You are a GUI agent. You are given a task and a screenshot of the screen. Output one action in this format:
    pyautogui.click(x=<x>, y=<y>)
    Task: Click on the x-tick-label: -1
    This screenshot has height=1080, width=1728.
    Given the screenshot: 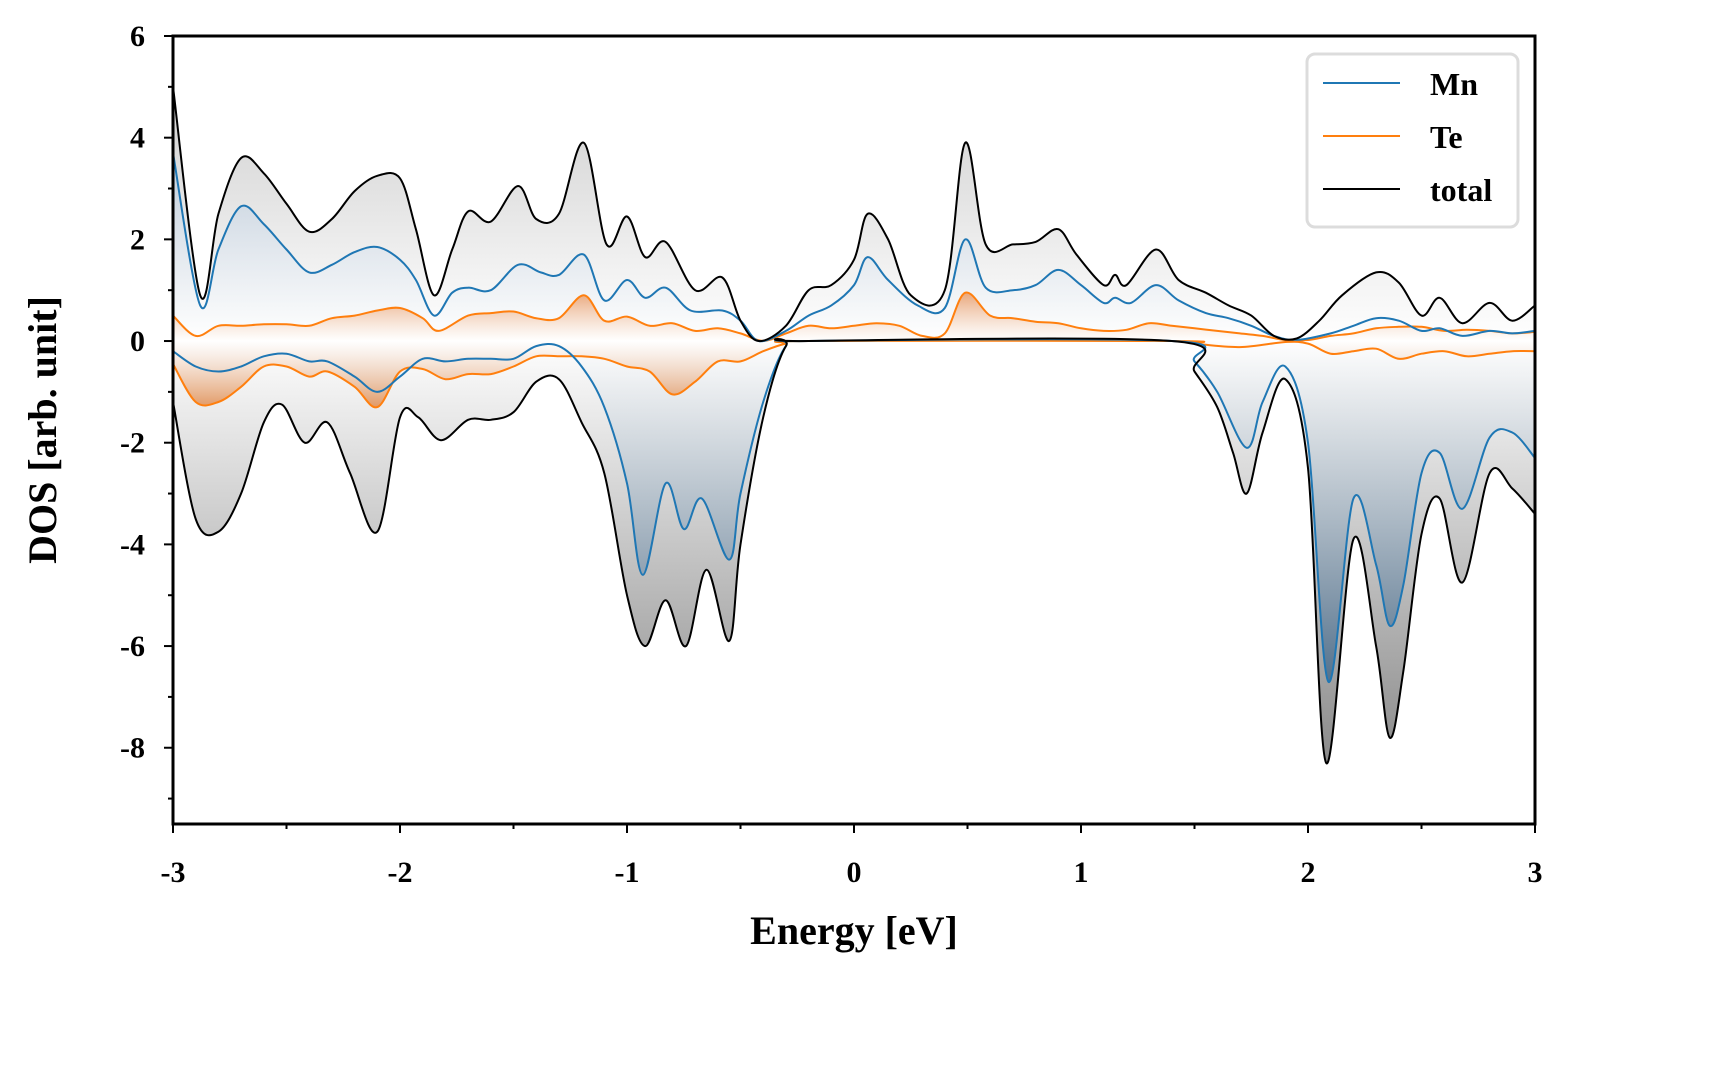 What is the action you would take?
    pyautogui.click(x=627, y=872)
    